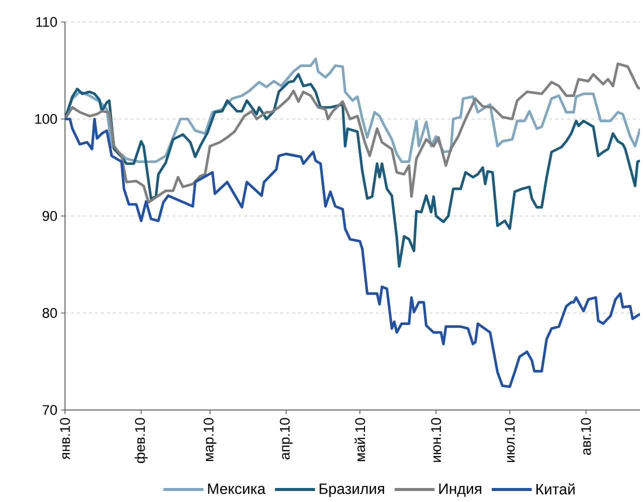  What do you see at coordinates (360, 440) in the screenshot?
I see `x-tick-label: май.10` at bounding box center [360, 440].